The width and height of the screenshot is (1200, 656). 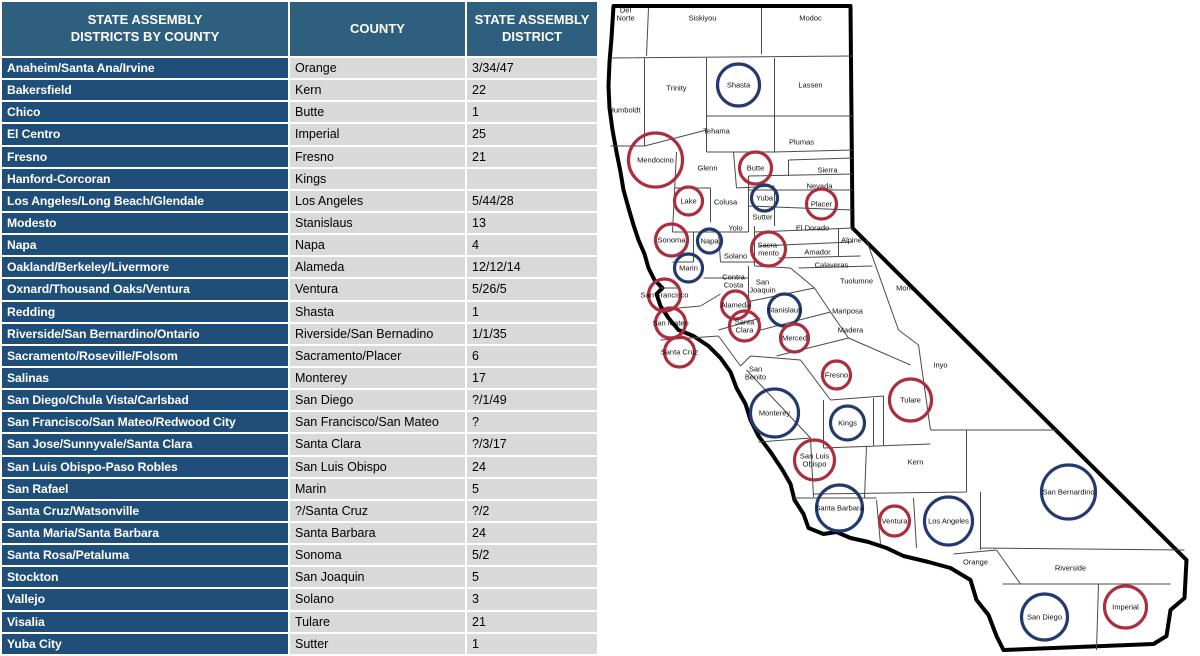 I want to click on table-row: Bakersfield Kern 22, so click(x=299, y=90).